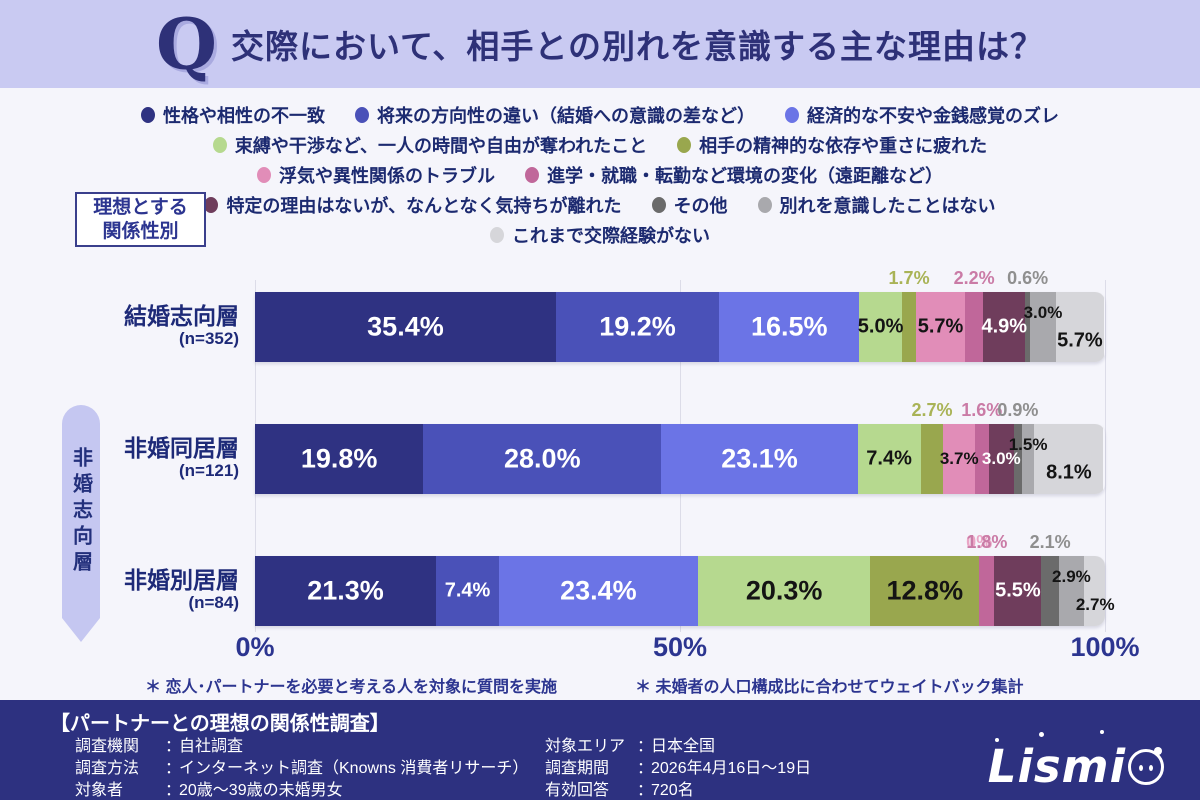  Describe the element at coordinates (255, 647) in the screenshot. I see `x-axis-tick-label: 0%` at that location.